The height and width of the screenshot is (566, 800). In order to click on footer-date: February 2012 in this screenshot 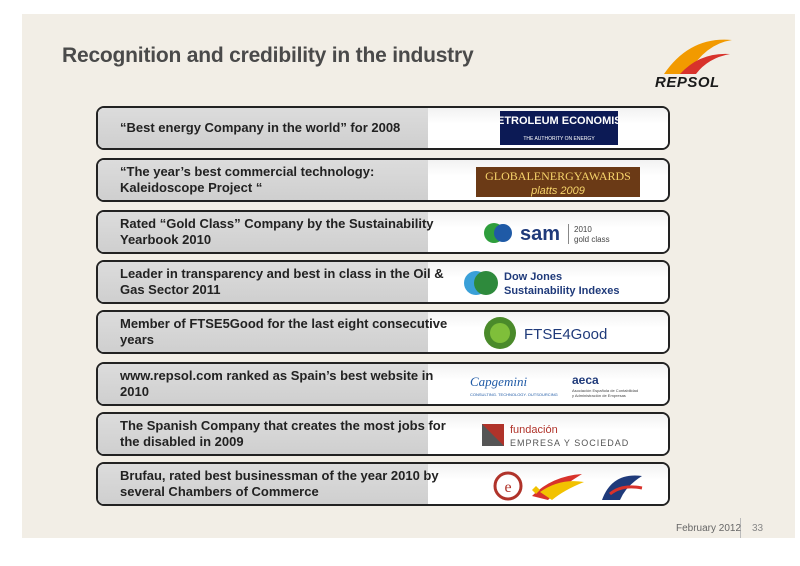, I will do `click(709, 528)`.